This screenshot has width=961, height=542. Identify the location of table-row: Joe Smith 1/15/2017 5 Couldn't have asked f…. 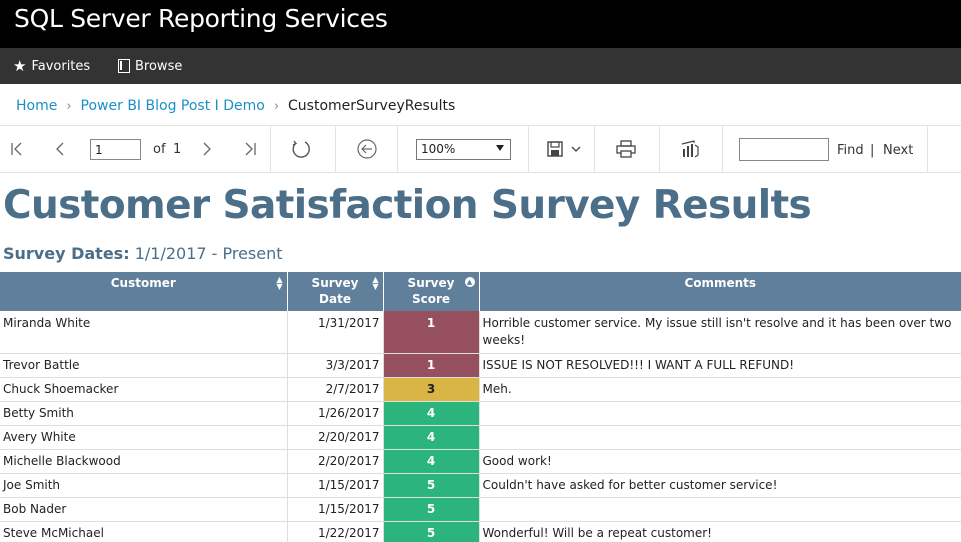
(480, 485).